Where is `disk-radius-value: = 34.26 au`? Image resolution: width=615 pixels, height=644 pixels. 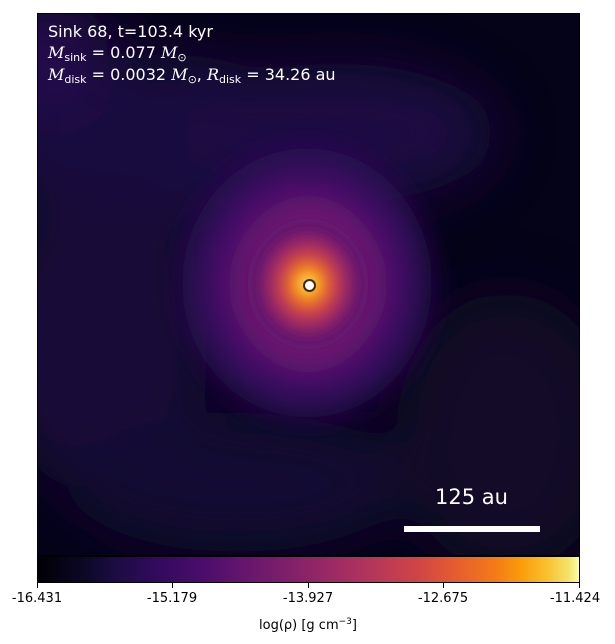 disk-radius-value: = 34.26 au is located at coordinates (288, 74).